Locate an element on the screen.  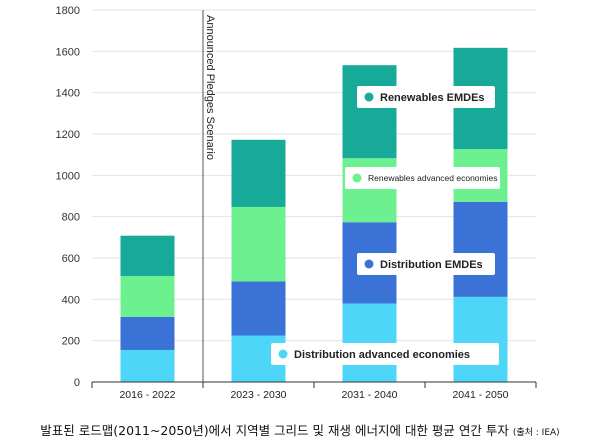
y-tick-label: 400 is located at coordinates (71, 300).